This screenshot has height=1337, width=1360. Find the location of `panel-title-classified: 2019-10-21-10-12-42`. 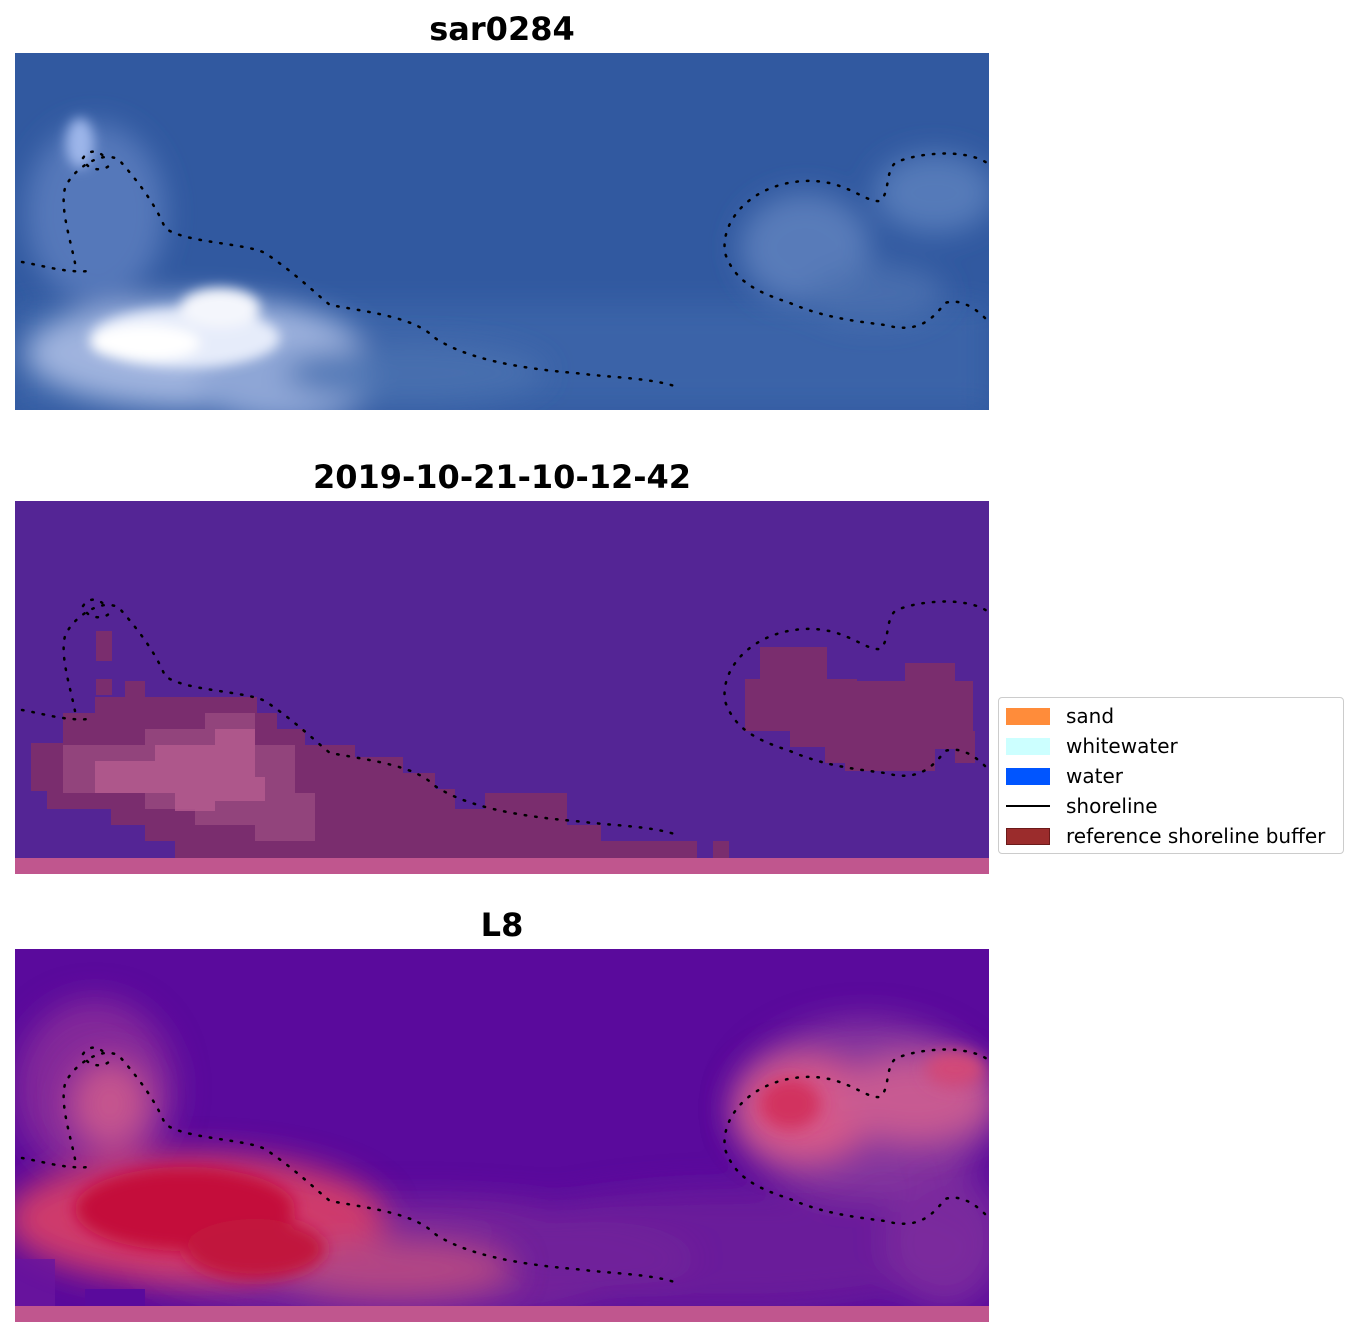

panel-title-classified: 2019-10-21-10-12-42 is located at coordinates (502, 477).